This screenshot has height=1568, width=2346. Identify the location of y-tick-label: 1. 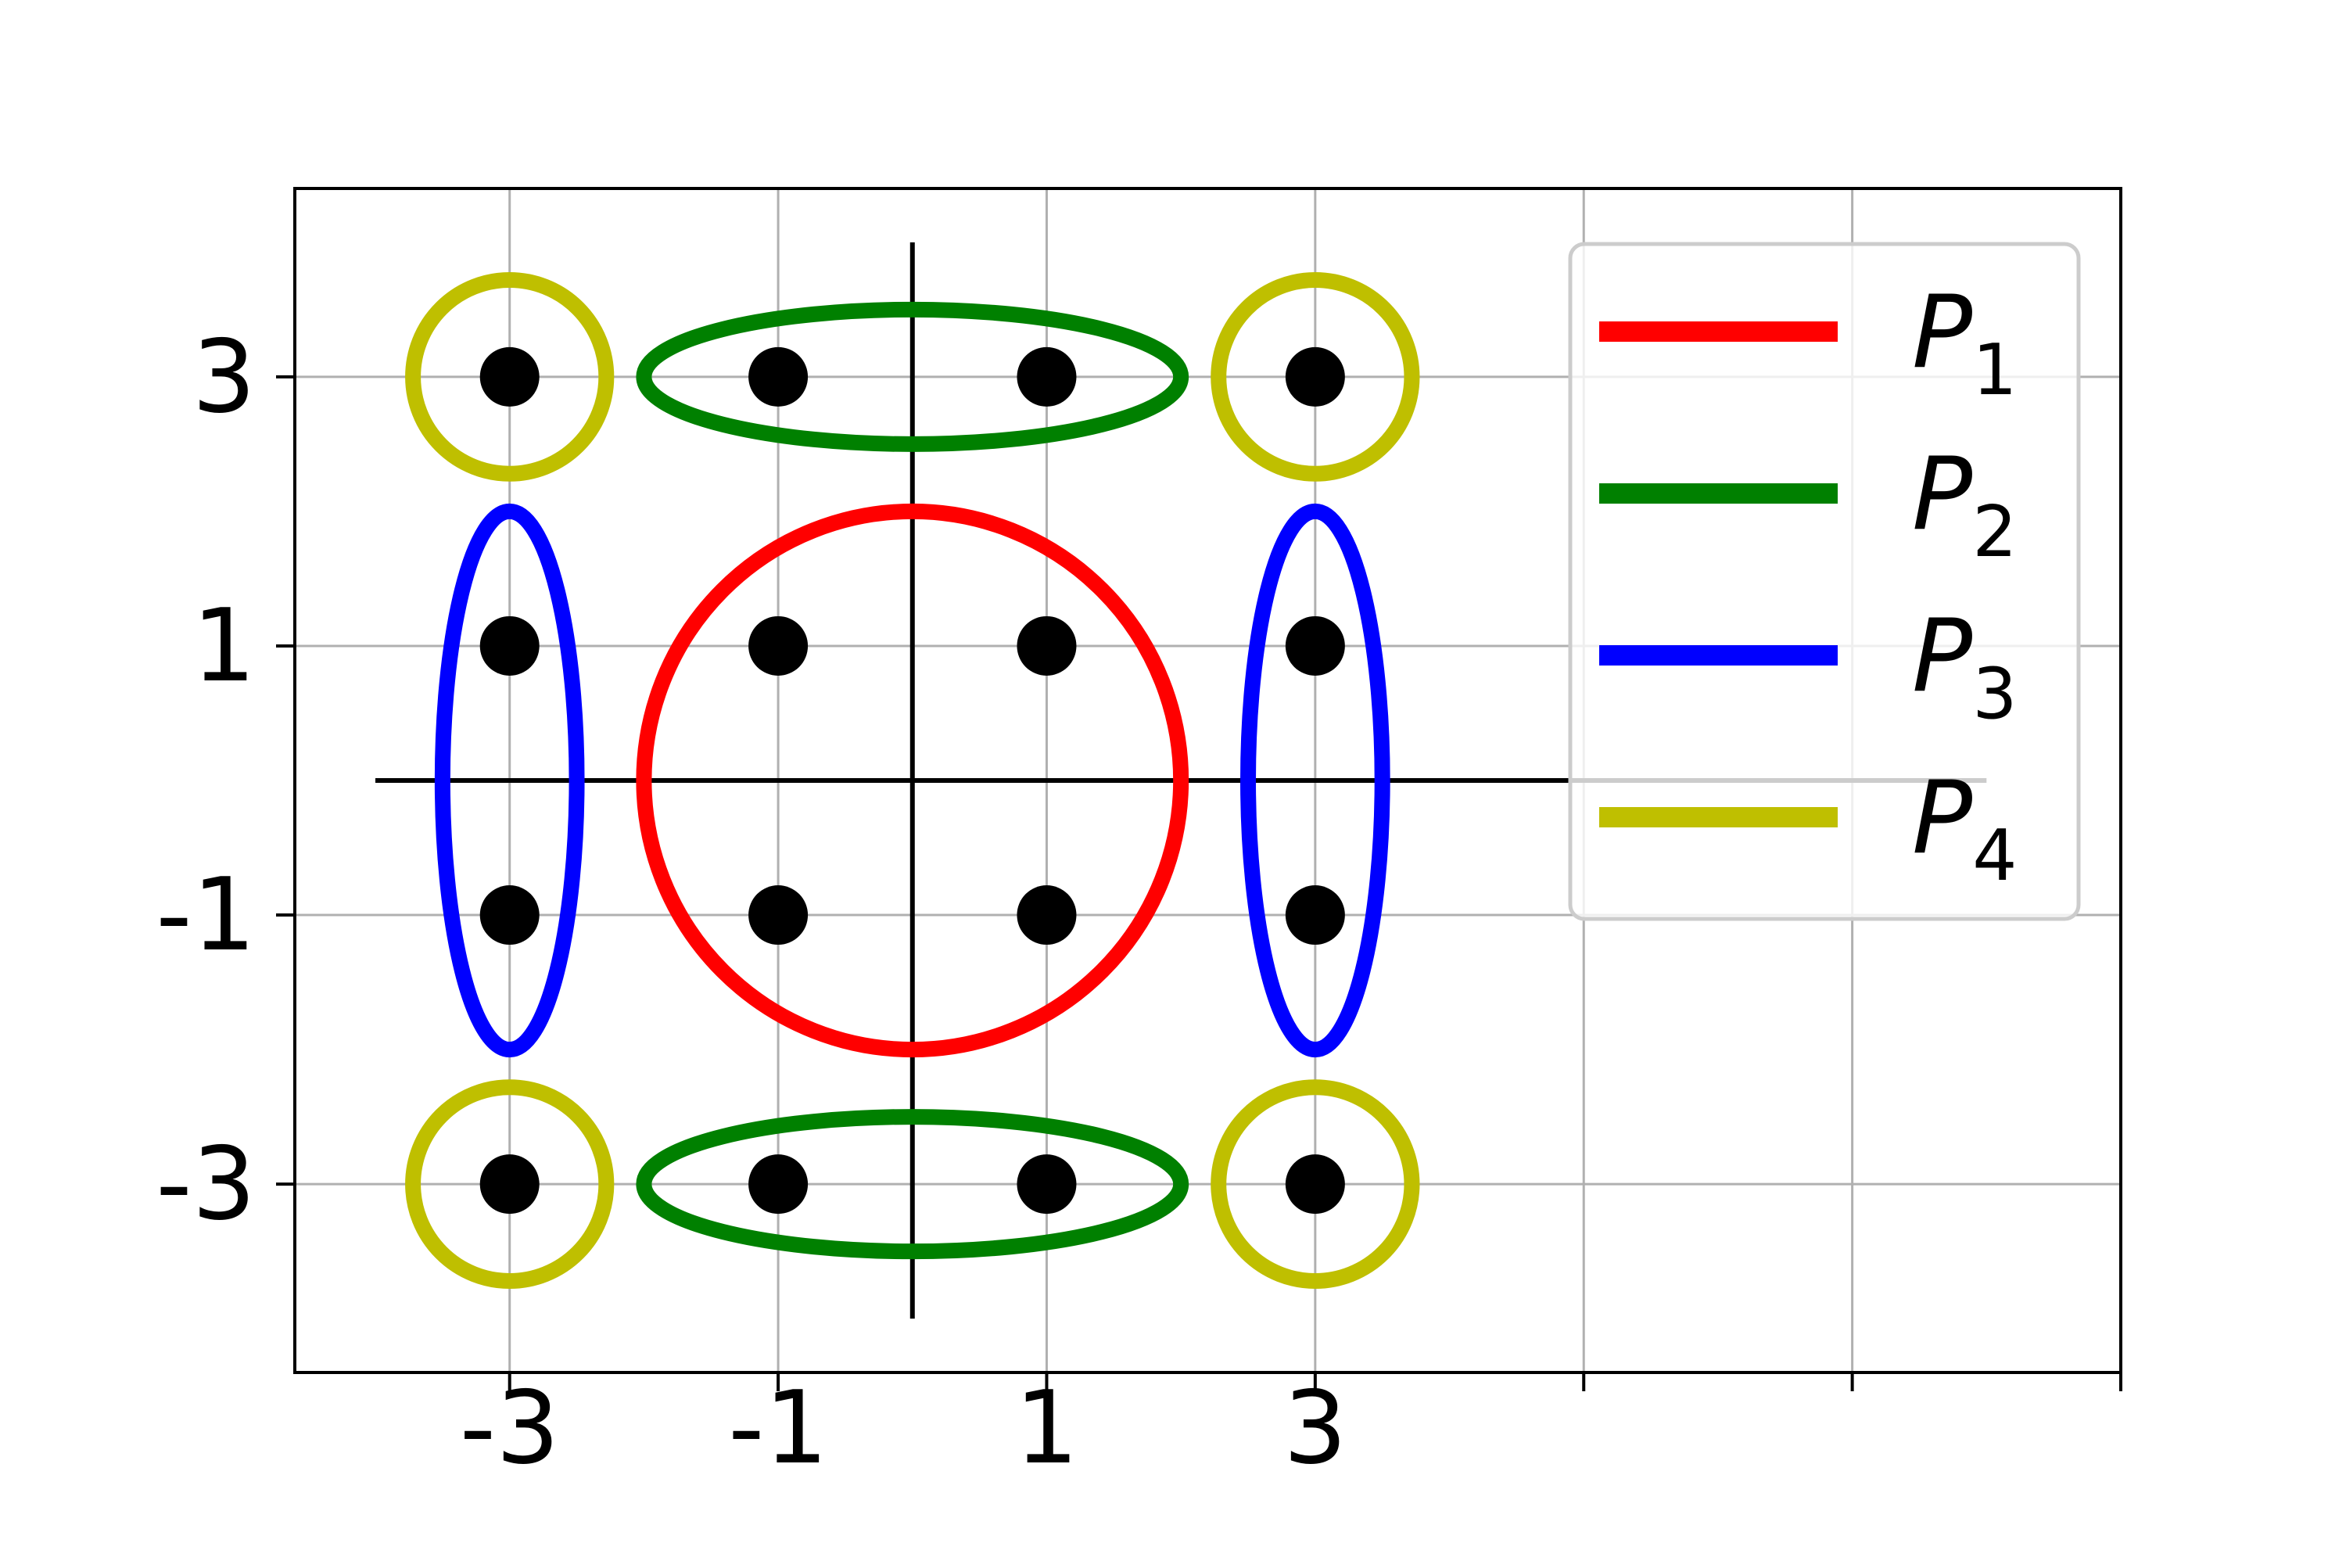
(224, 646).